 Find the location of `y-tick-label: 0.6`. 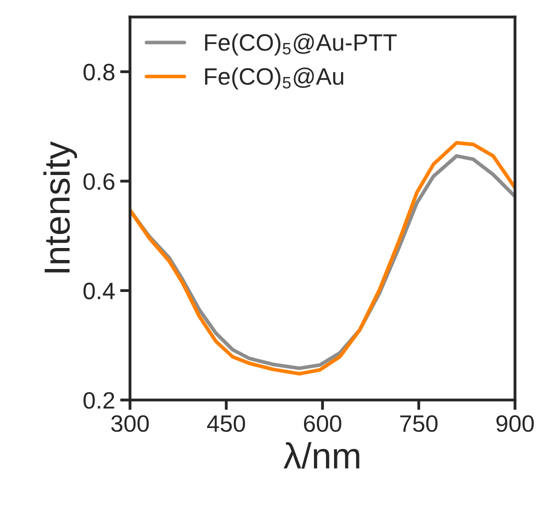

y-tick-label: 0.6 is located at coordinates (99, 181).